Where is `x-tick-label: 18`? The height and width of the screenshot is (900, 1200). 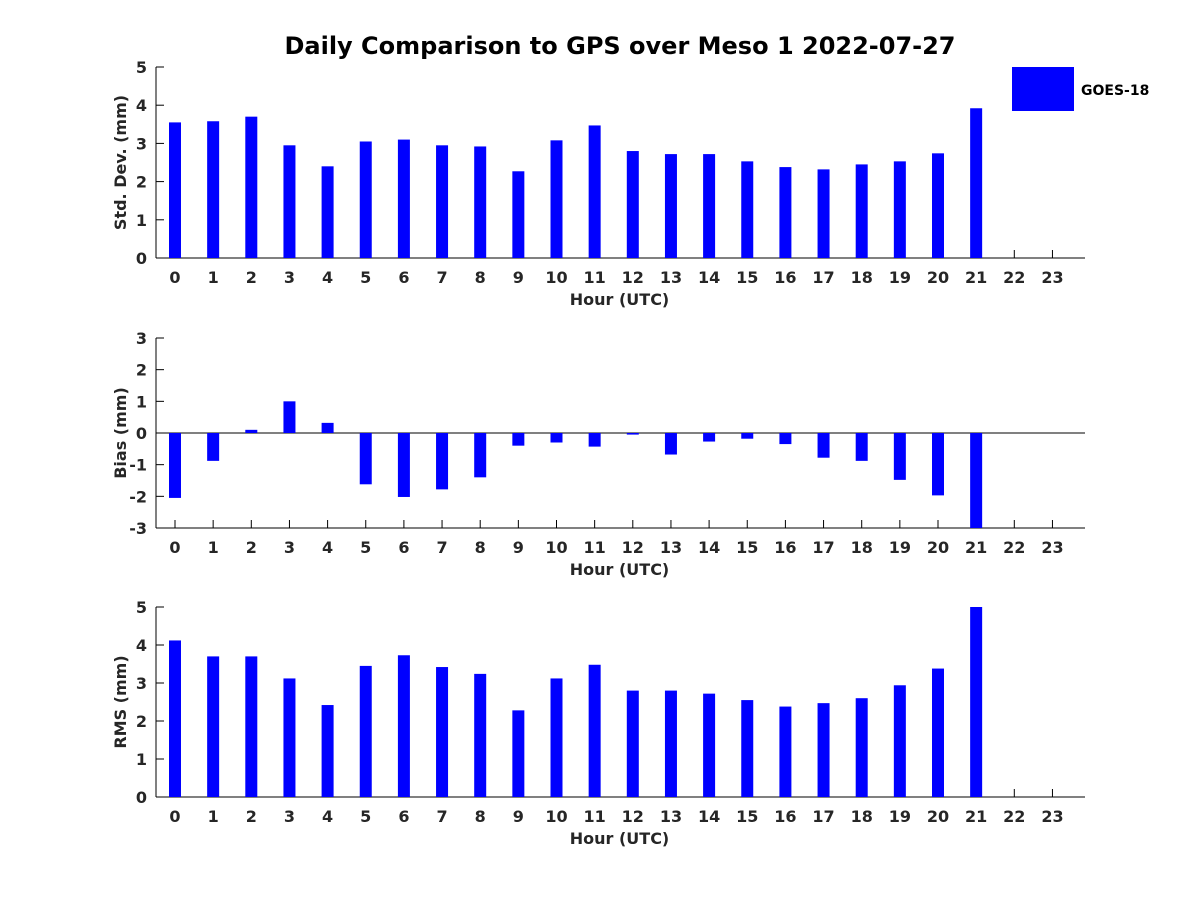
x-tick-label: 18 is located at coordinates (862, 816).